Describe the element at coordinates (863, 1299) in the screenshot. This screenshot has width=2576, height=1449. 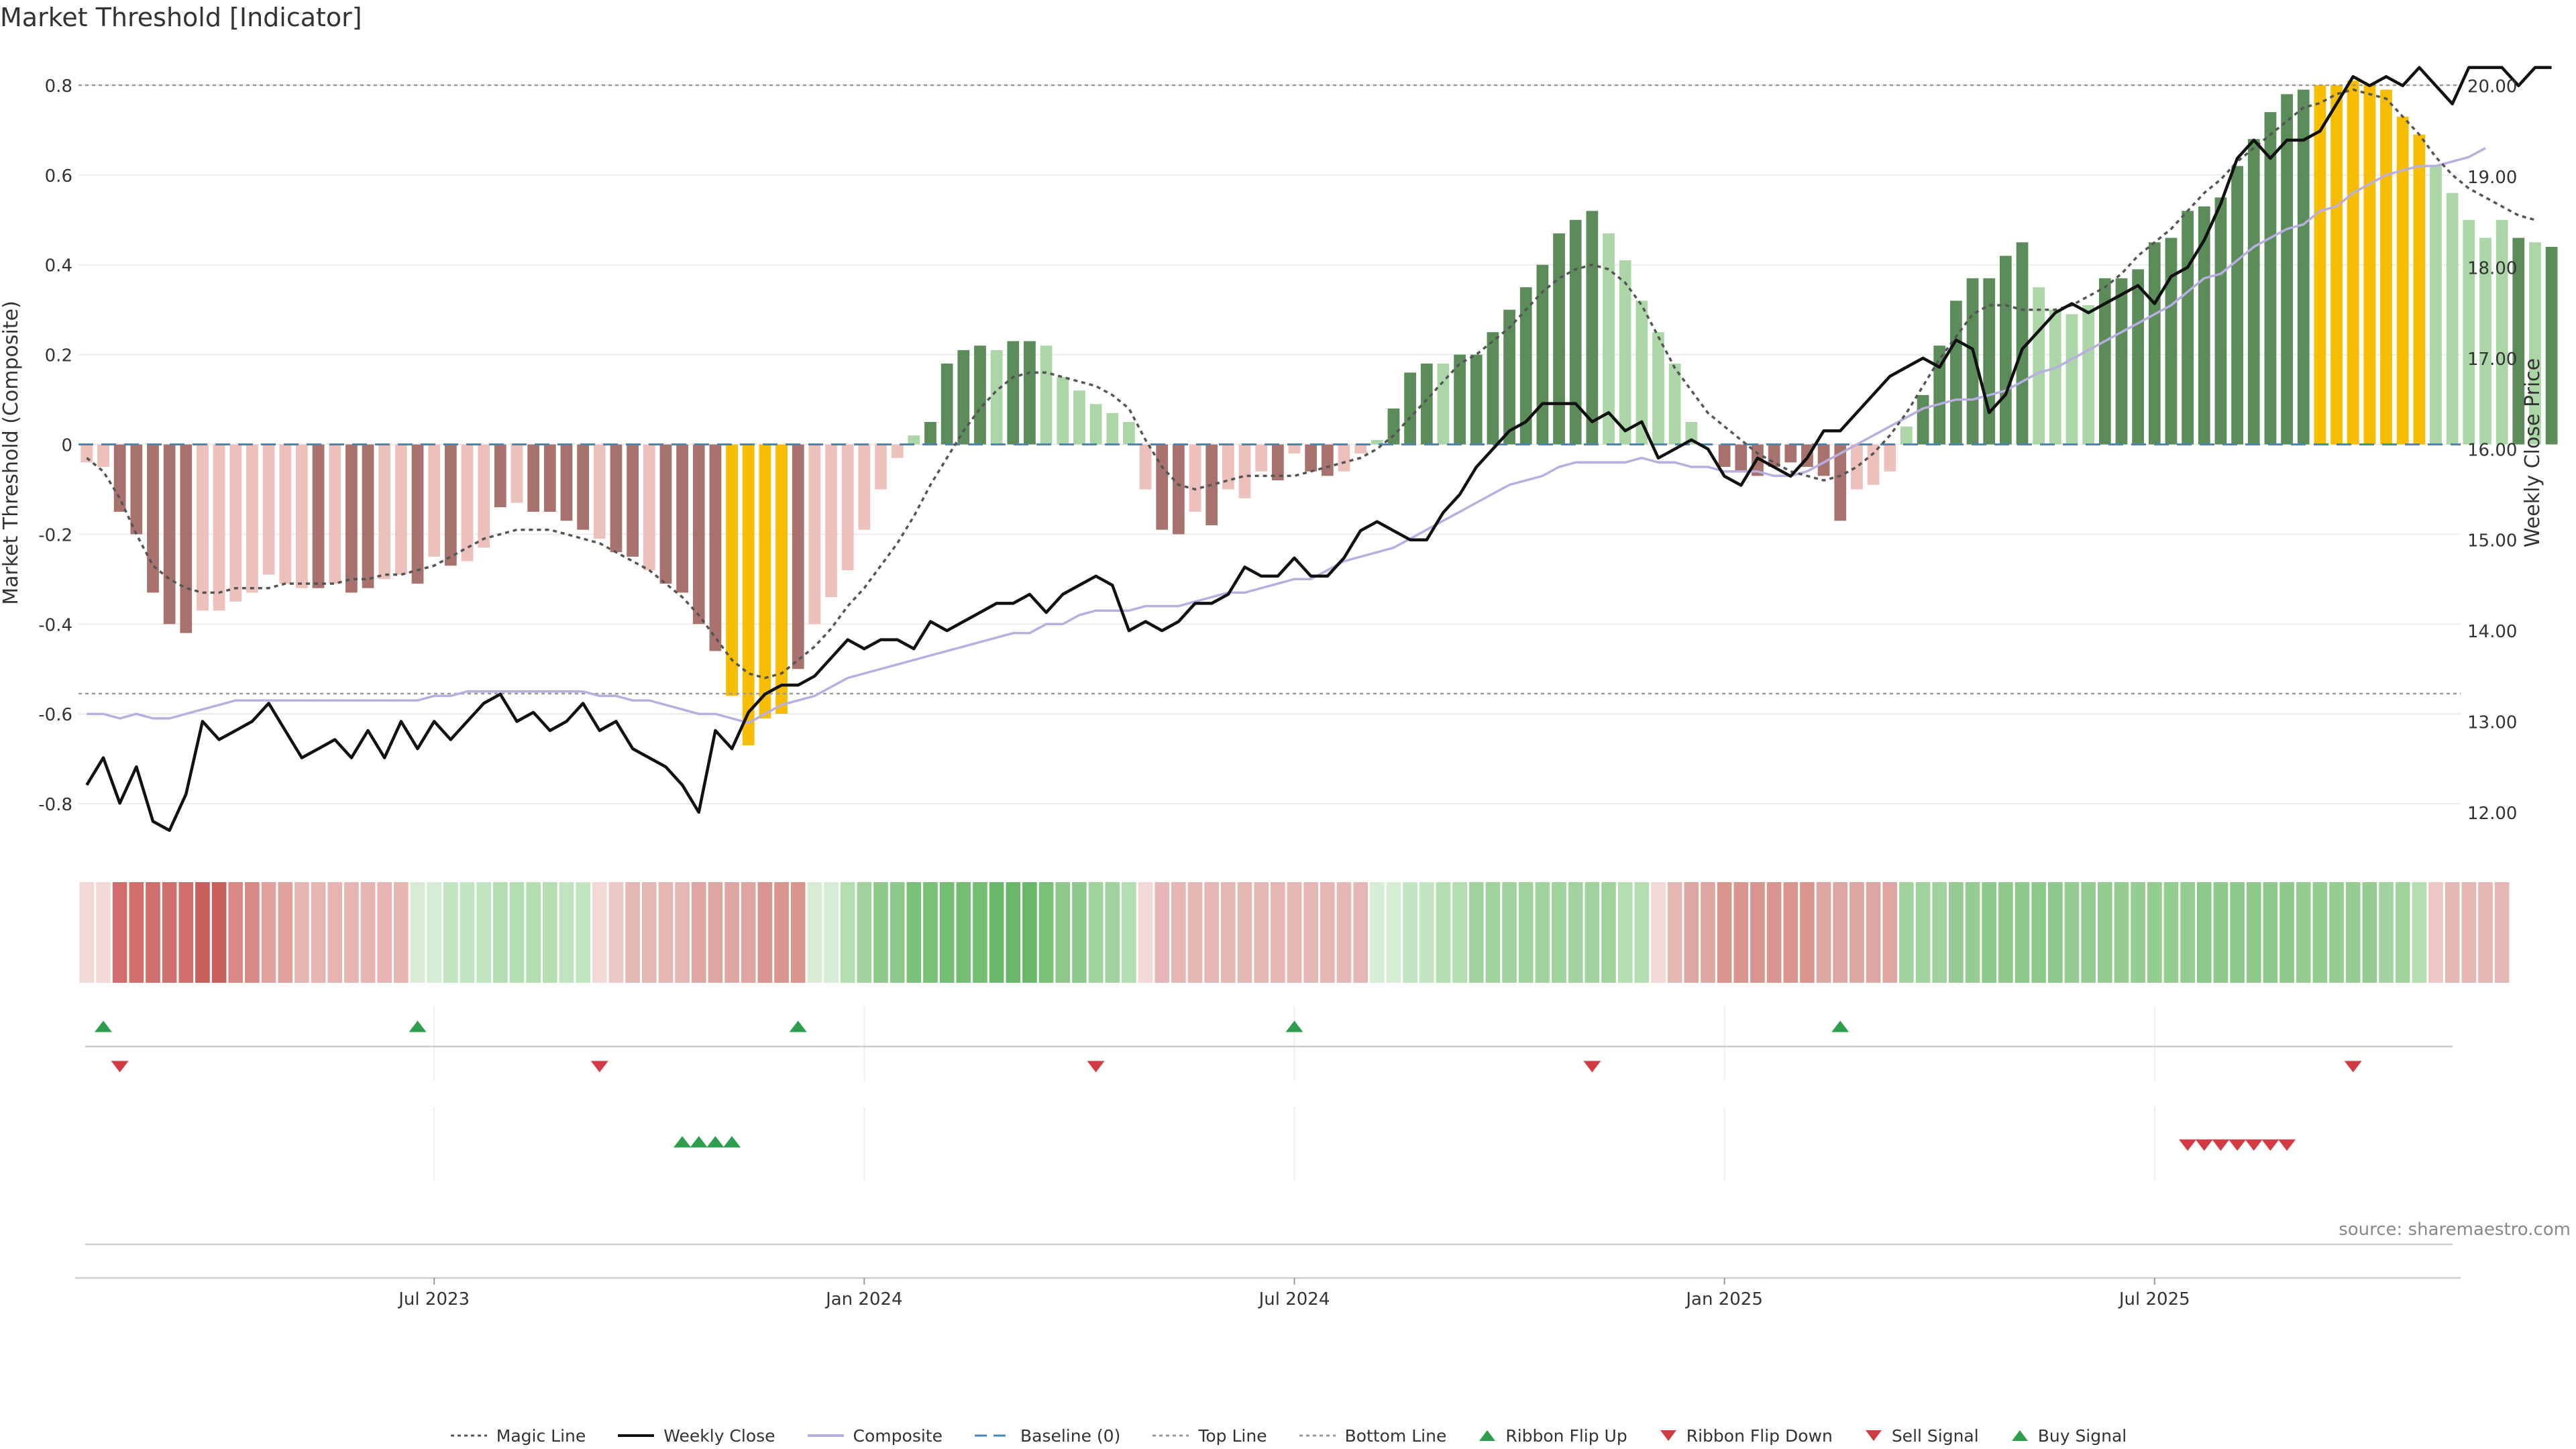
I see `x-tick-label: Jan 2024` at that location.